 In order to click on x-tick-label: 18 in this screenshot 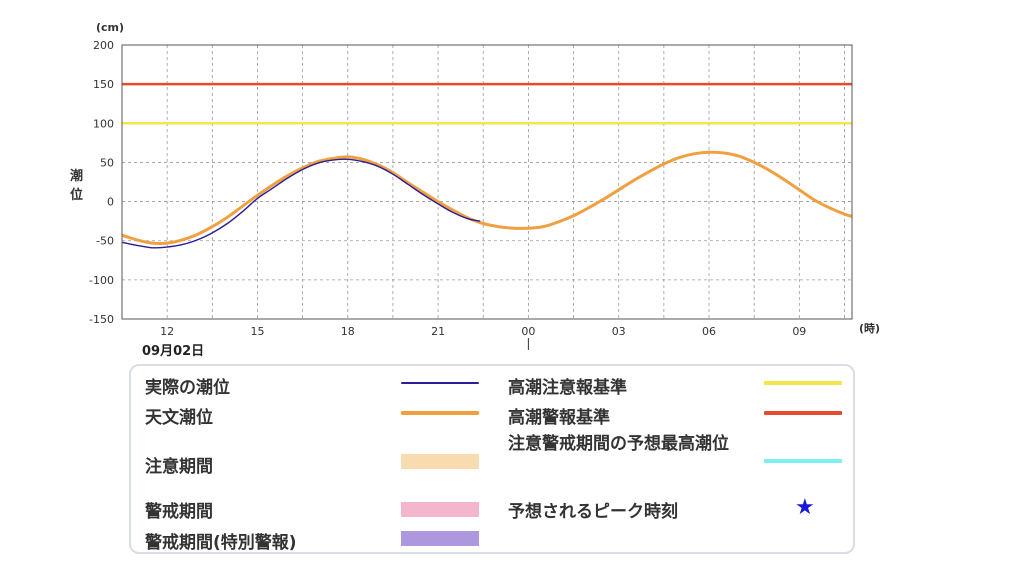, I will do `click(348, 331)`.